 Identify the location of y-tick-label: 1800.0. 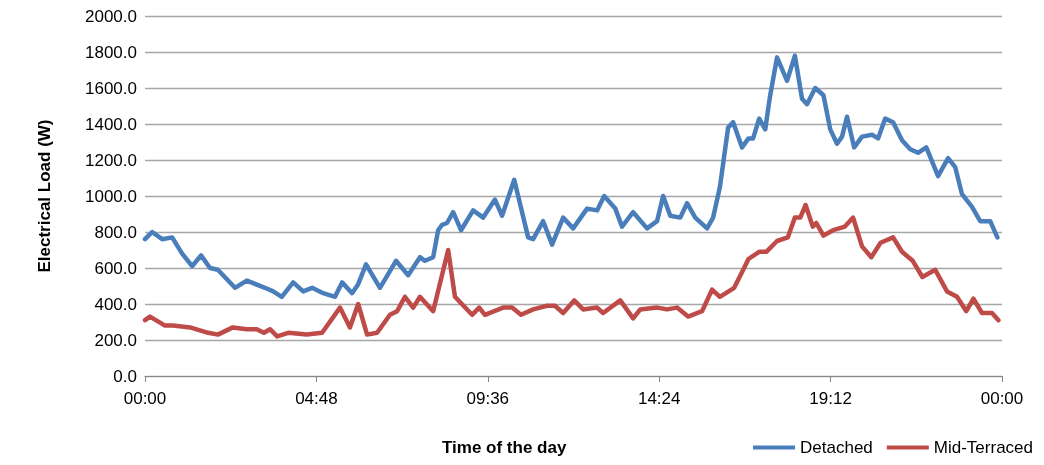
(111, 52).